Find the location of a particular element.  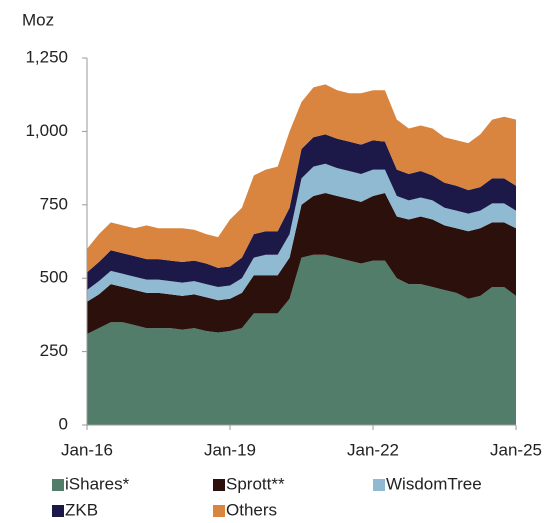

y-tick-label: 0 is located at coordinates (63, 423).